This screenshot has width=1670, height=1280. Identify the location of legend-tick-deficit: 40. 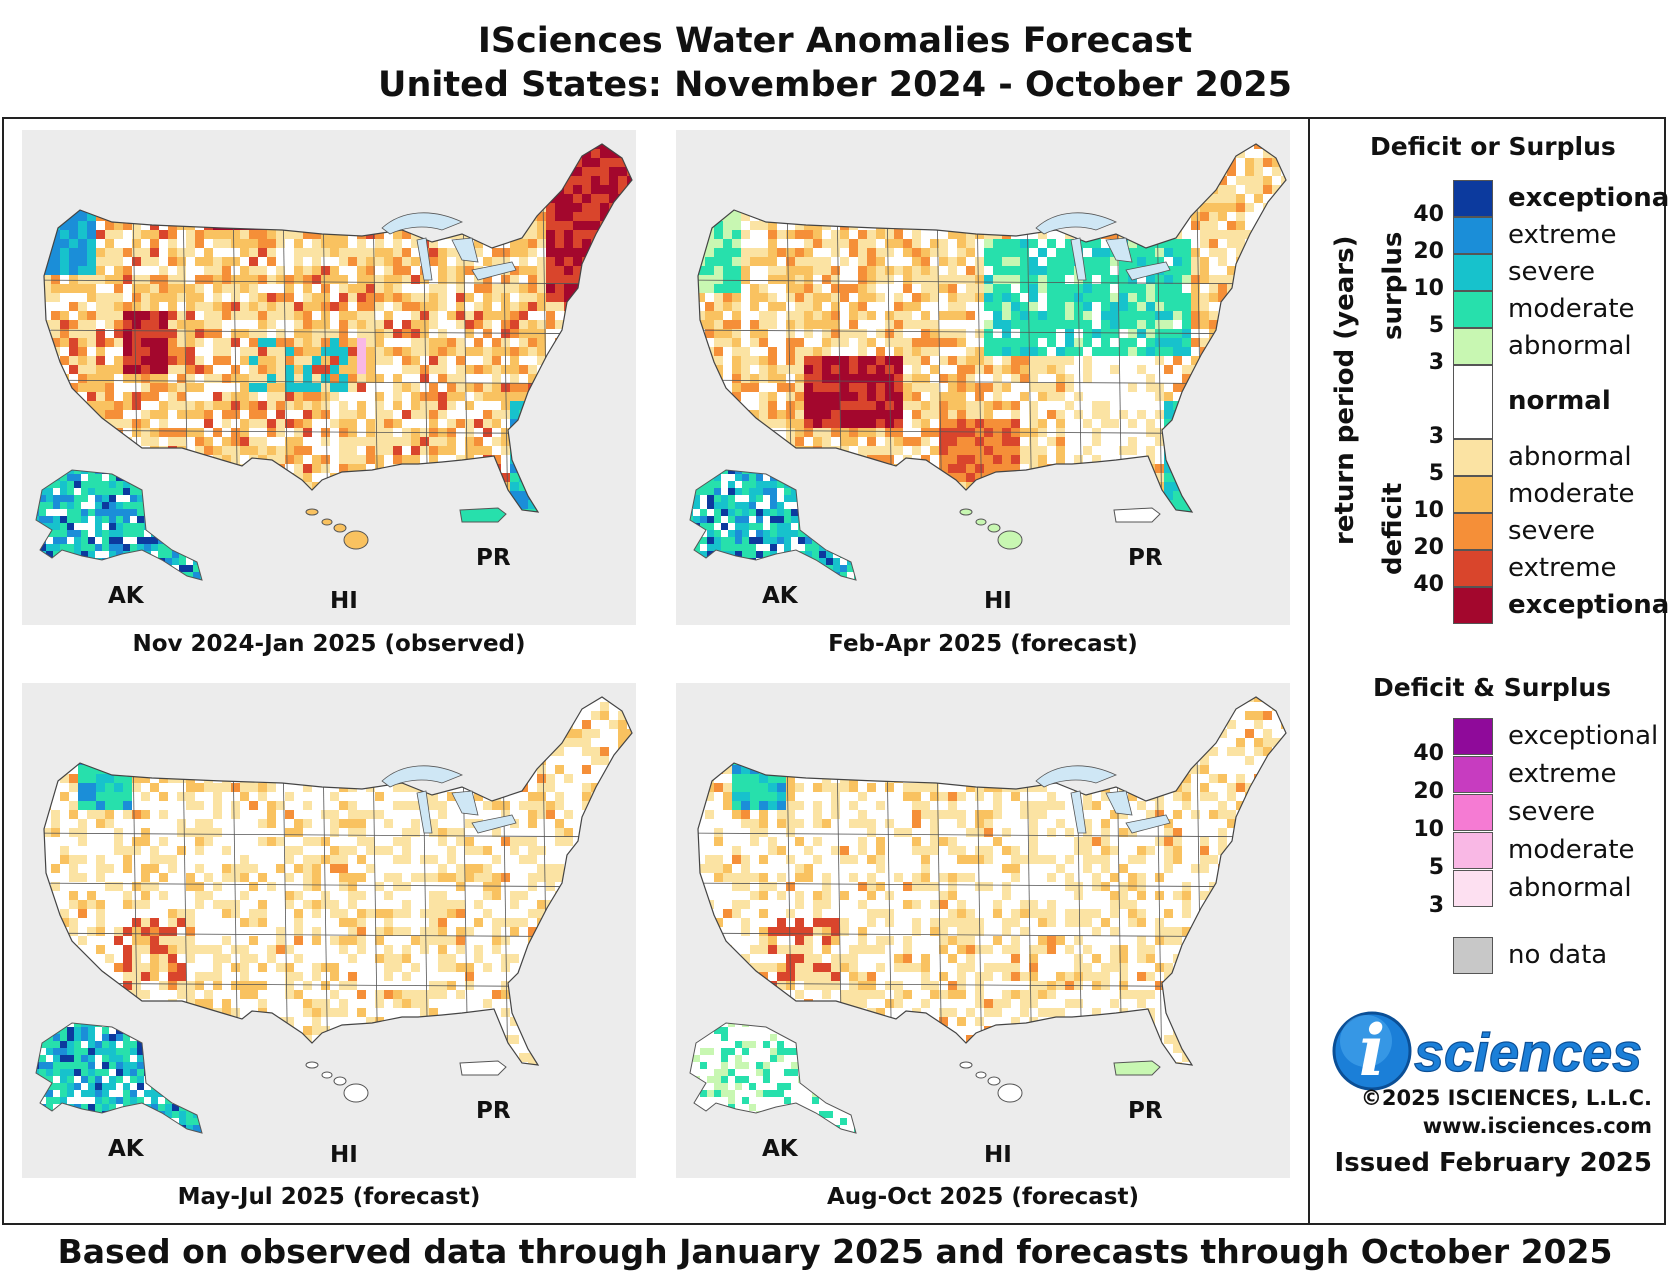
(1428, 584).